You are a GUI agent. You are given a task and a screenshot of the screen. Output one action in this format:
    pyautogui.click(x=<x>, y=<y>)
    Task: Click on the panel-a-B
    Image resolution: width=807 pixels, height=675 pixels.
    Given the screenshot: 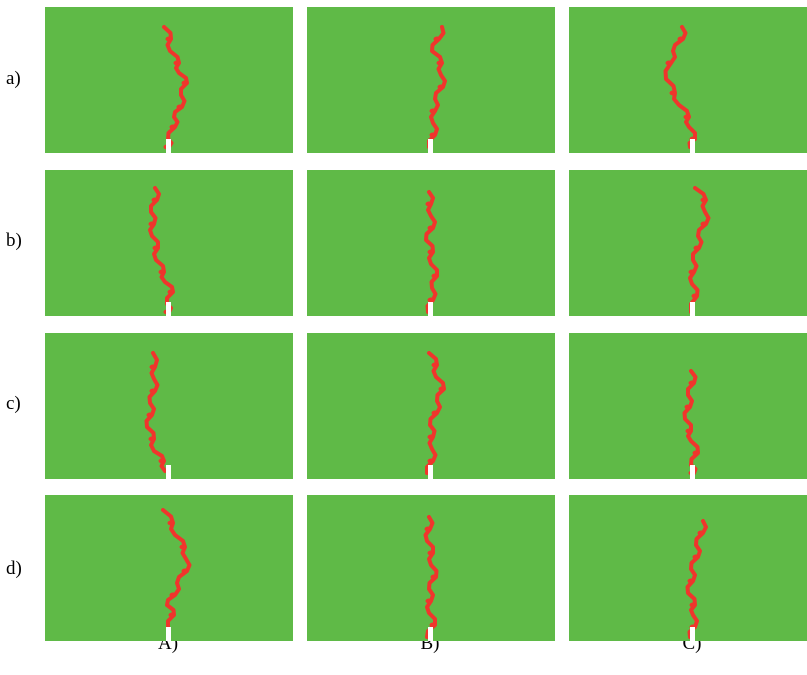 What is the action you would take?
    pyautogui.click(x=431, y=80)
    